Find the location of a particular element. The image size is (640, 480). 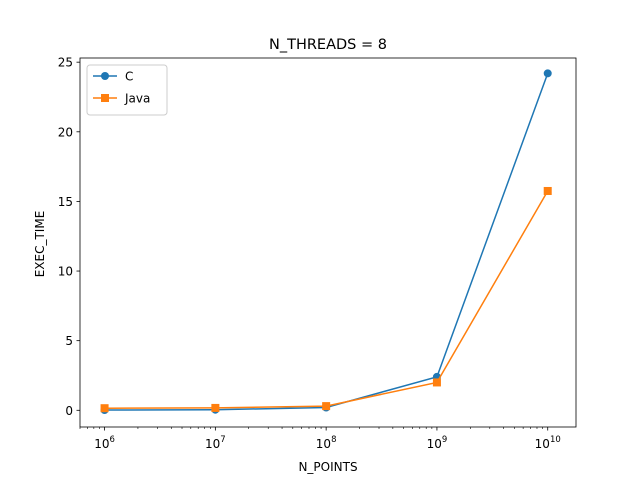

y-tick-label: 0 is located at coordinates (69, 411).